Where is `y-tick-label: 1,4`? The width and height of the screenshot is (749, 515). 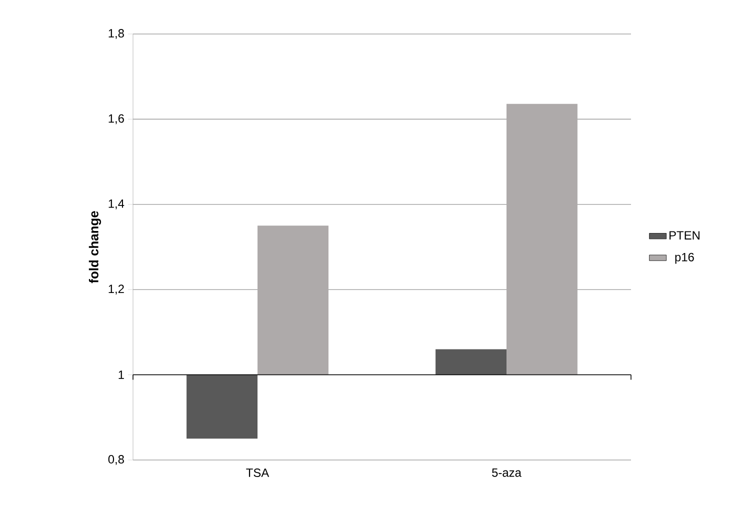 y-tick-label: 1,4 is located at coordinates (116, 205).